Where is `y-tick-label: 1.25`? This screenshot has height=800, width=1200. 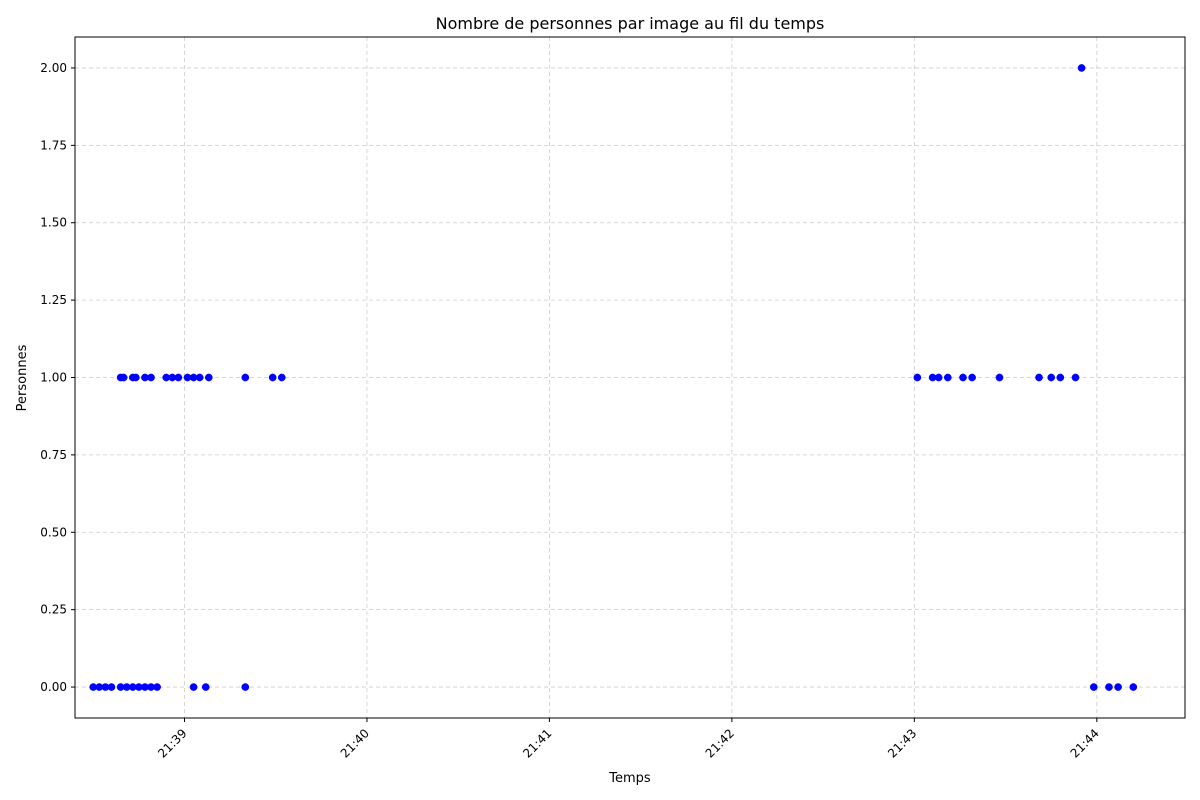 y-tick-label: 1.25 is located at coordinates (53, 300).